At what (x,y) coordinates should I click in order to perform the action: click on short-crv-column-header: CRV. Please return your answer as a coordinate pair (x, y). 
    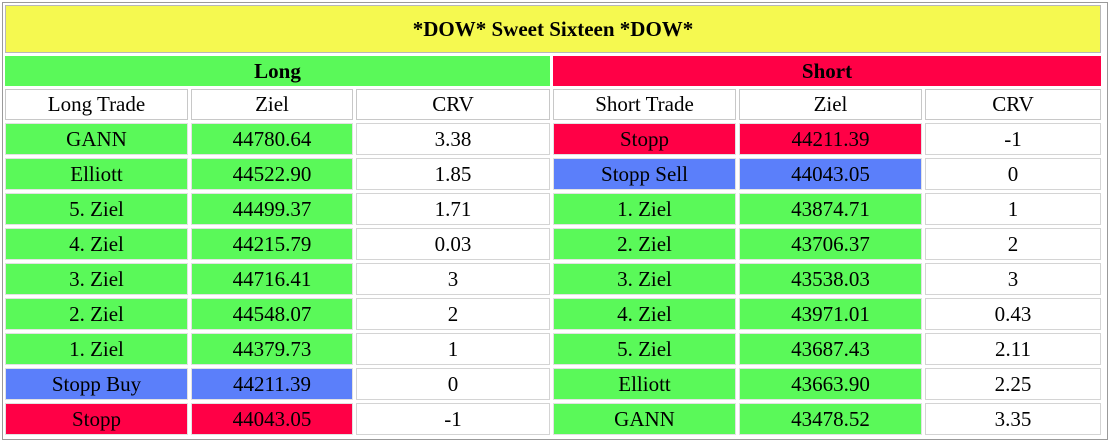
    Looking at the image, I should click on (1013, 104).